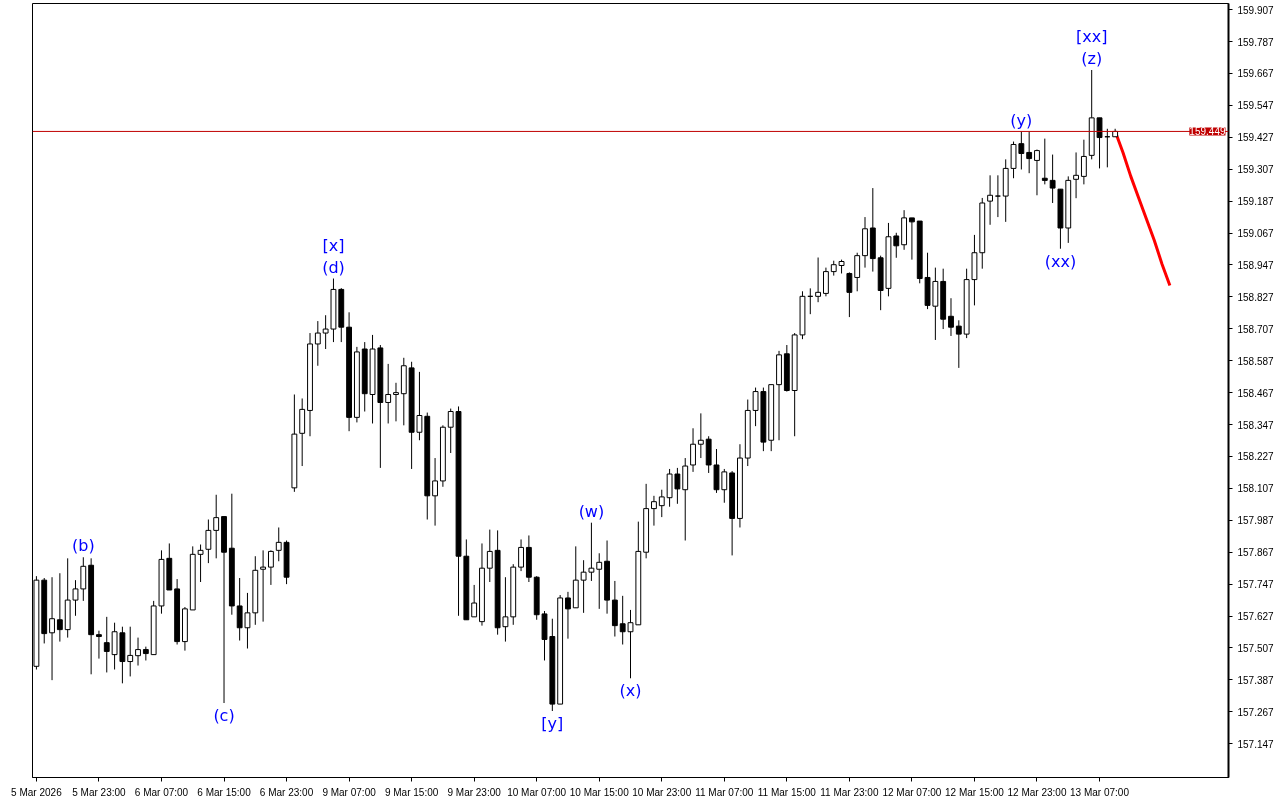  Describe the element at coordinates (1256, 489) in the screenshot. I see `y-tick-label: 158.107` at that location.